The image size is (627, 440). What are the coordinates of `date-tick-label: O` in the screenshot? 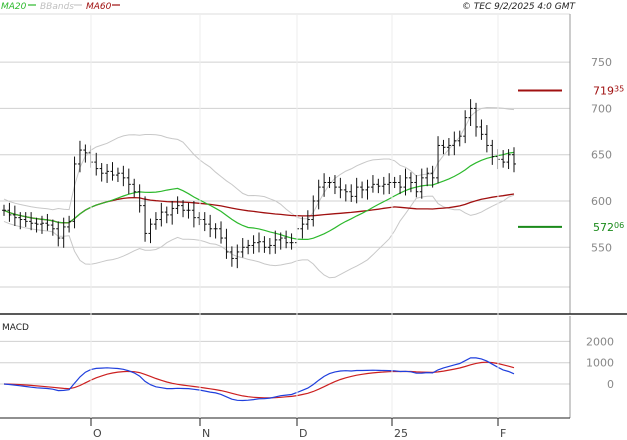 It's located at (97, 433).